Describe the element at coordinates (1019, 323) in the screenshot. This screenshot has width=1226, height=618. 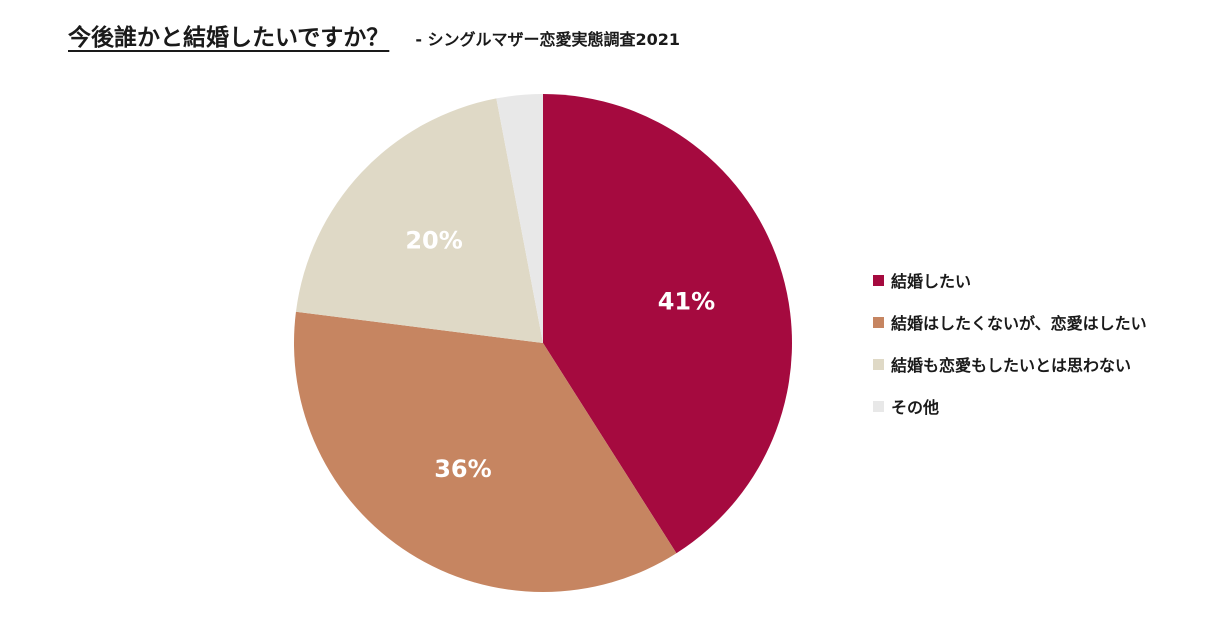
I see `legend-label: 結婚はしたくないが、恋愛はしたい` at that location.